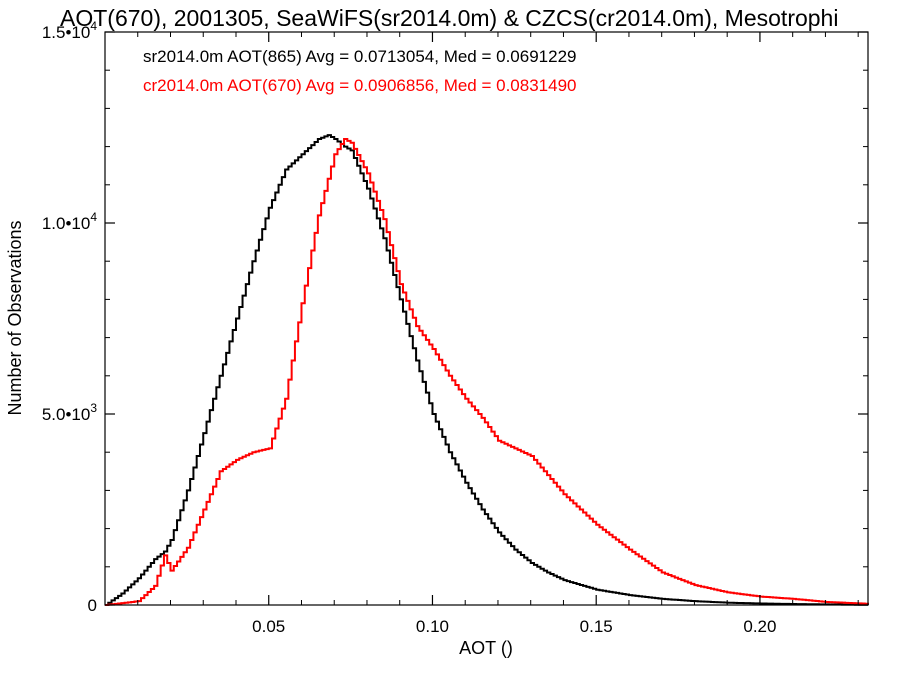 The image size is (900, 675). I want to click on y-tick-label: 1.0•104, so click(70, 221).